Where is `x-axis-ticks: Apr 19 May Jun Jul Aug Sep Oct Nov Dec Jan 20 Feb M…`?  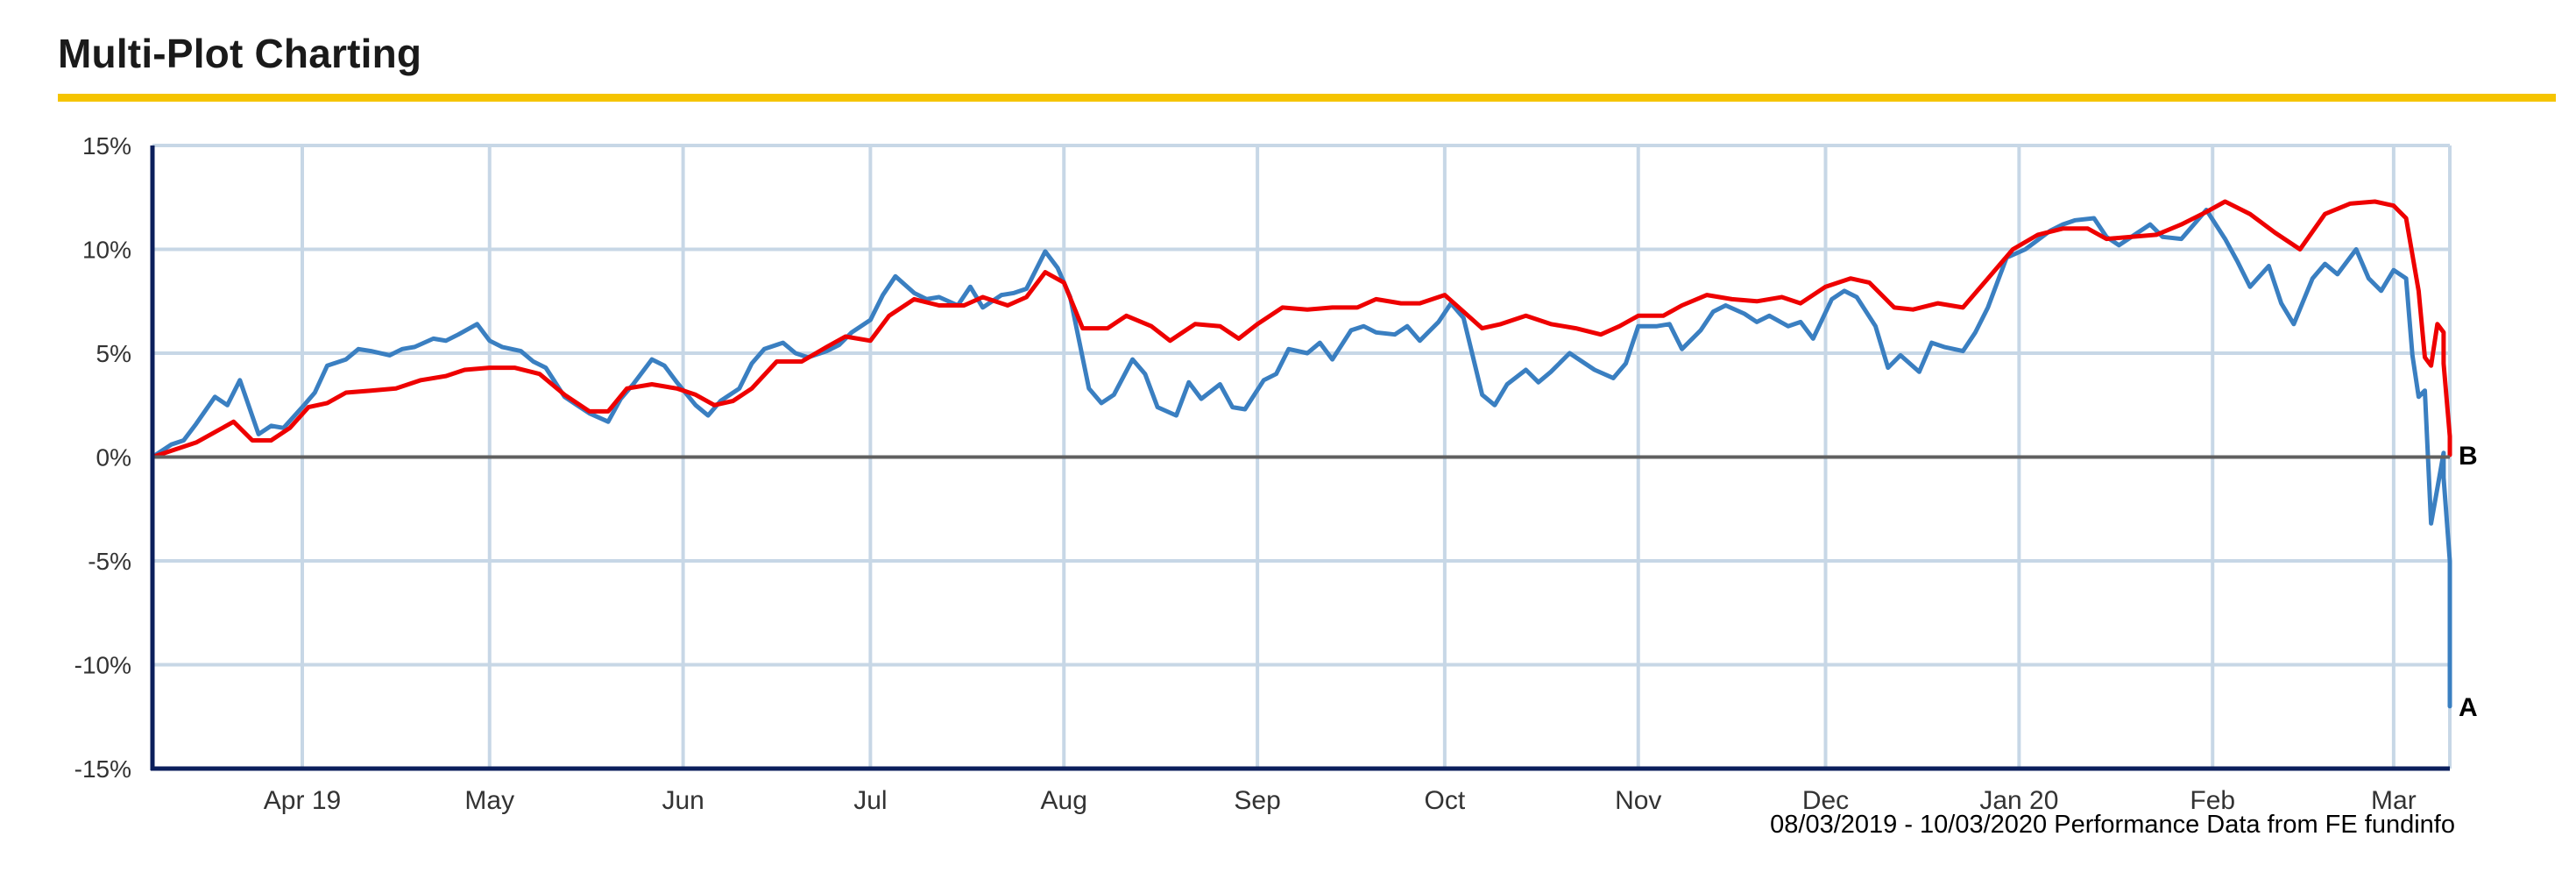
x-axis-ticks: Apr 19 May Jun Jul Aug Sep Oct Nov Dec Jan 20 Feb M… is located at coordinates (1340, 800).